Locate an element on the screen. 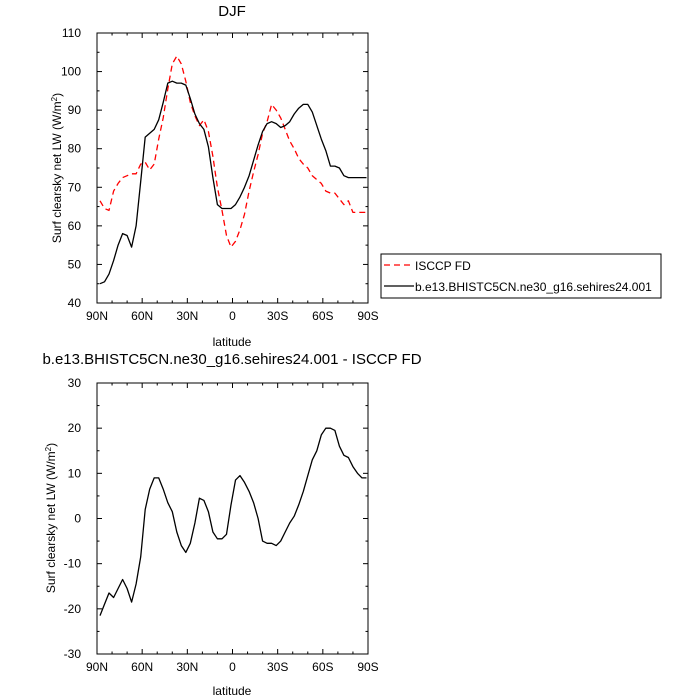 The height and width of the screenshot is (700, 700). top-x-tick-label: 60N is located at coordinates (142, 316).